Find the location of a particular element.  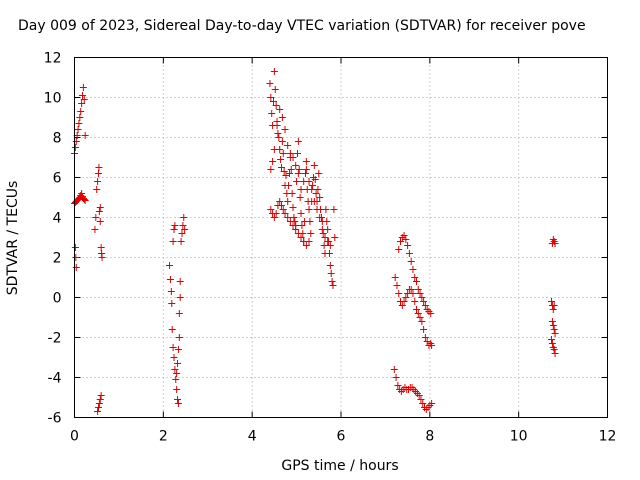

x-tick-label: 12 is located at coordinates (608, 437).